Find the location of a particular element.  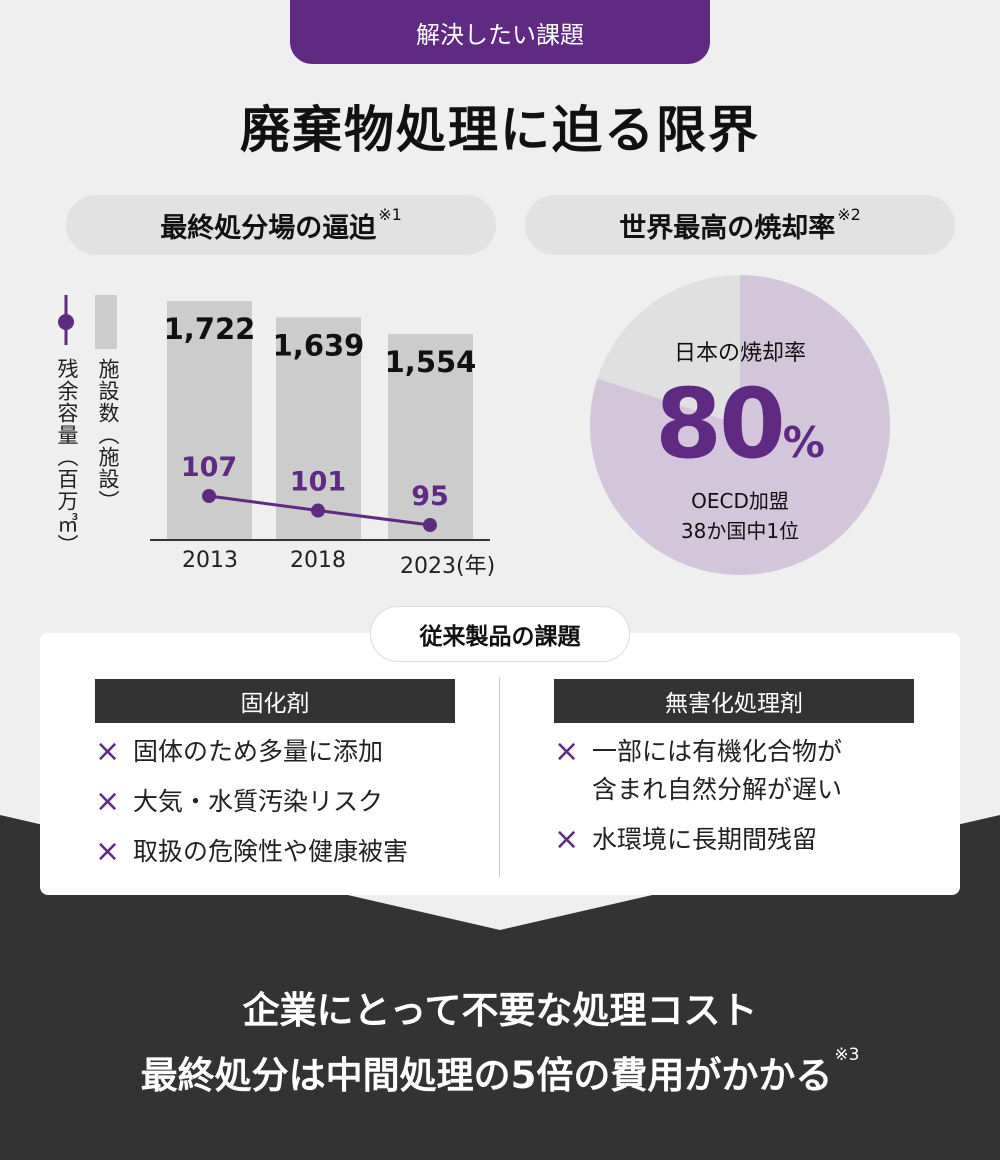

page-title: 廃棄物処理に迫る限界 is located at coordinates (500, 130).